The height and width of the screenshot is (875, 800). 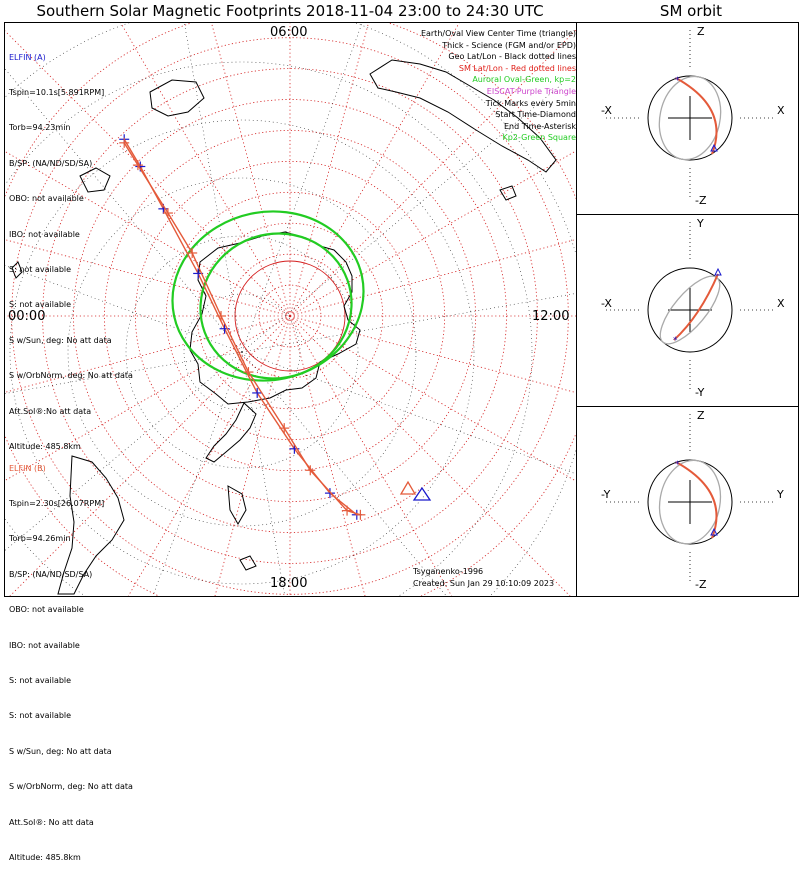 What do you see at coordinates (51, 822) in the screenshot?
I see `elfin-b-line: Att.Sol®: No att data` at bounding box center [51, 822].